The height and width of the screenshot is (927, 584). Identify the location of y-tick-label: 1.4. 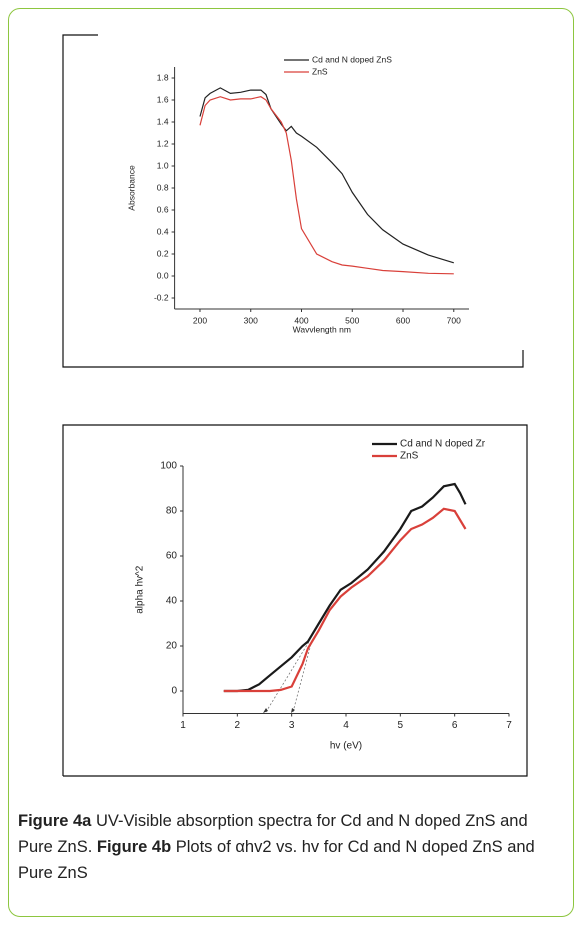
(163, 121).